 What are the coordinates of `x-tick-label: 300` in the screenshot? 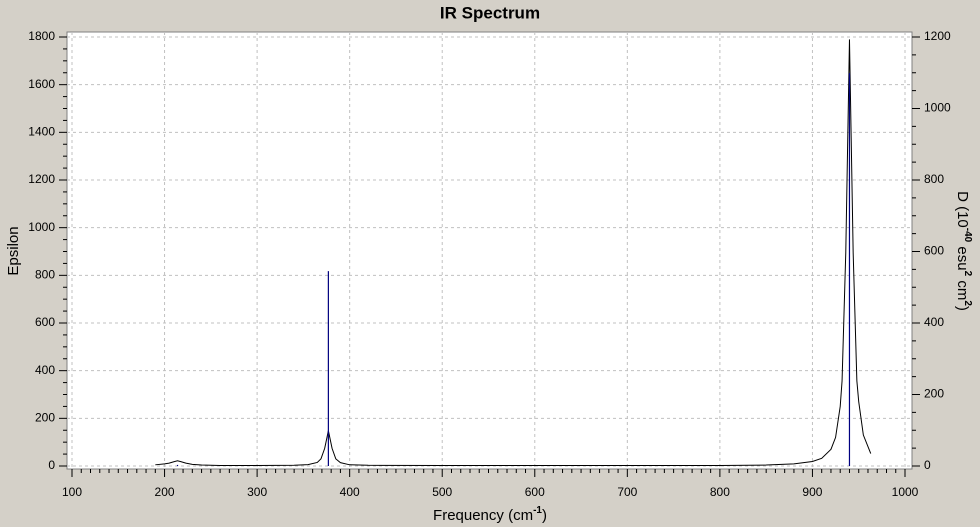 It's located at (257, 492).